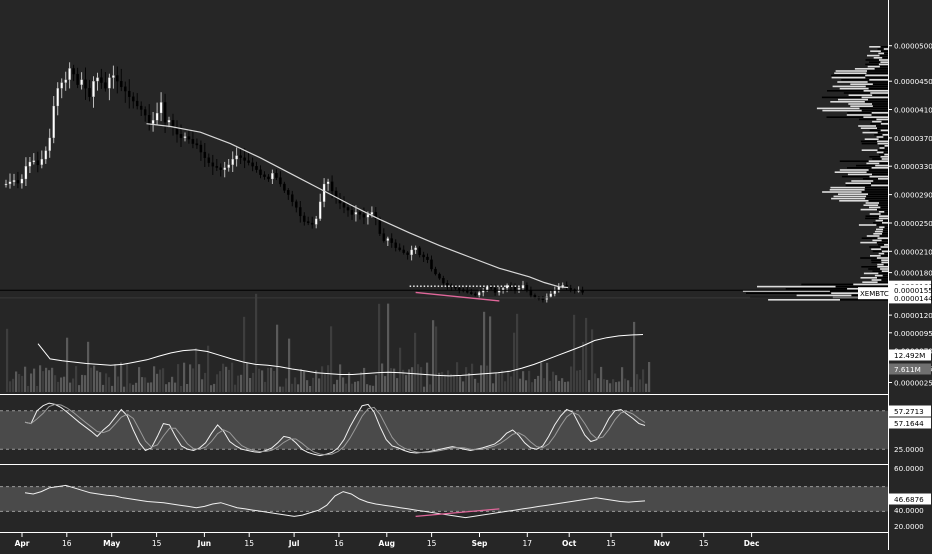  Describe the element at coordinates (294, 543) in the screenshot. I see `time-tick-label: Jul` at that location.